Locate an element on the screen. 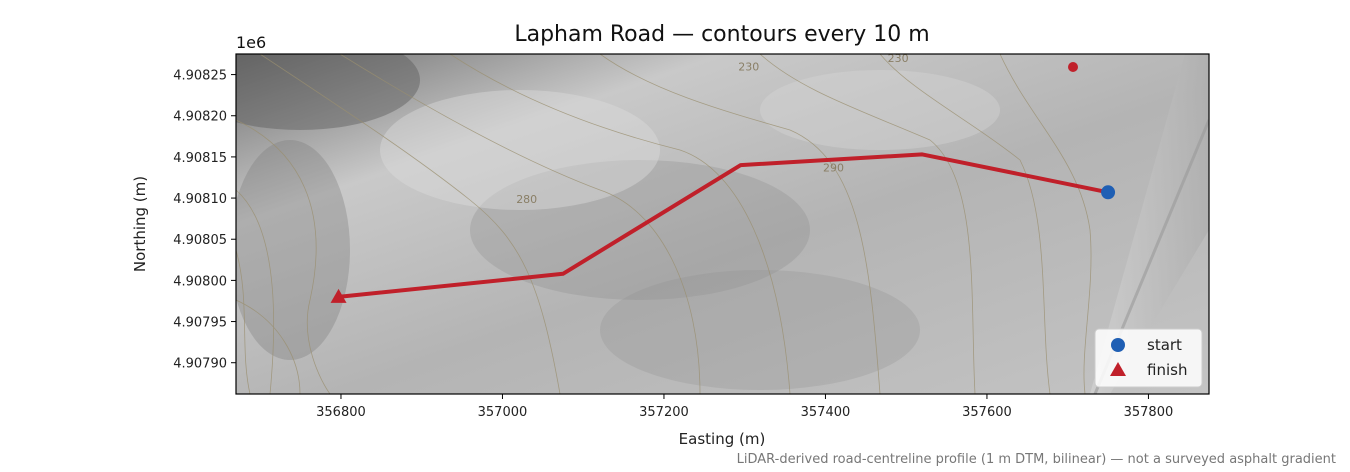  legend: start finish is located at coordinates (1148, 358).